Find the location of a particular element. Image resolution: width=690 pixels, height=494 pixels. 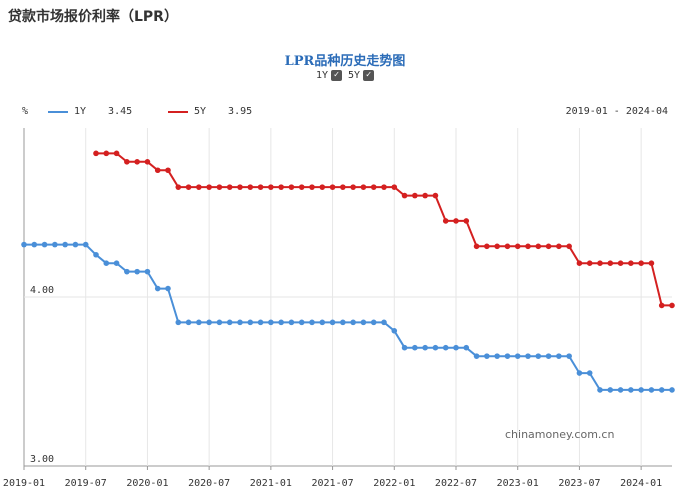

legend-item-5y: 5Y 3.95 is located at coordinates (210, 111).